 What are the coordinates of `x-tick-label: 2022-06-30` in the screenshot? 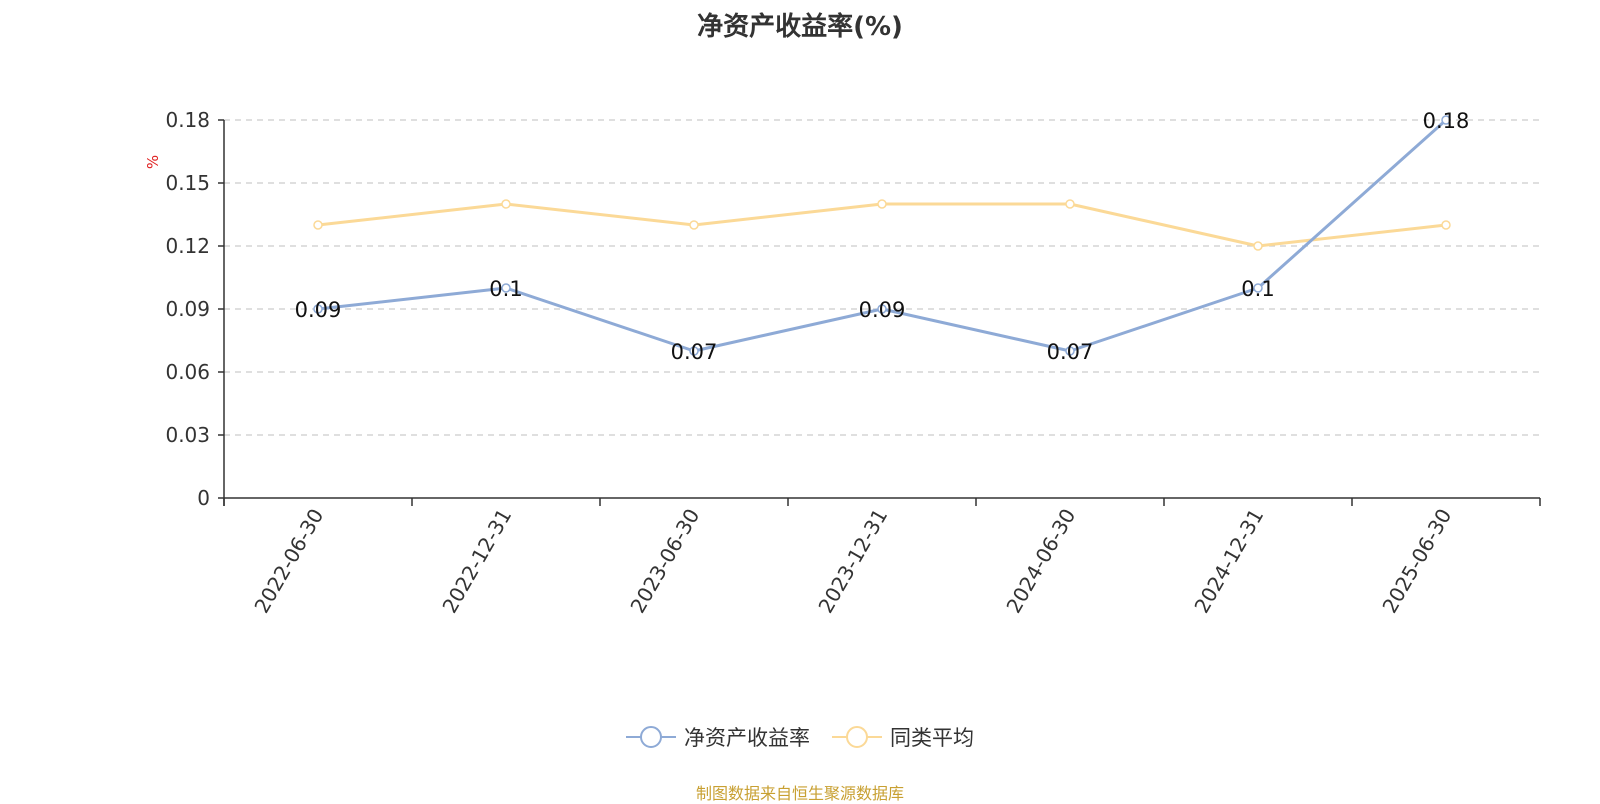 It's located at (288, 561).